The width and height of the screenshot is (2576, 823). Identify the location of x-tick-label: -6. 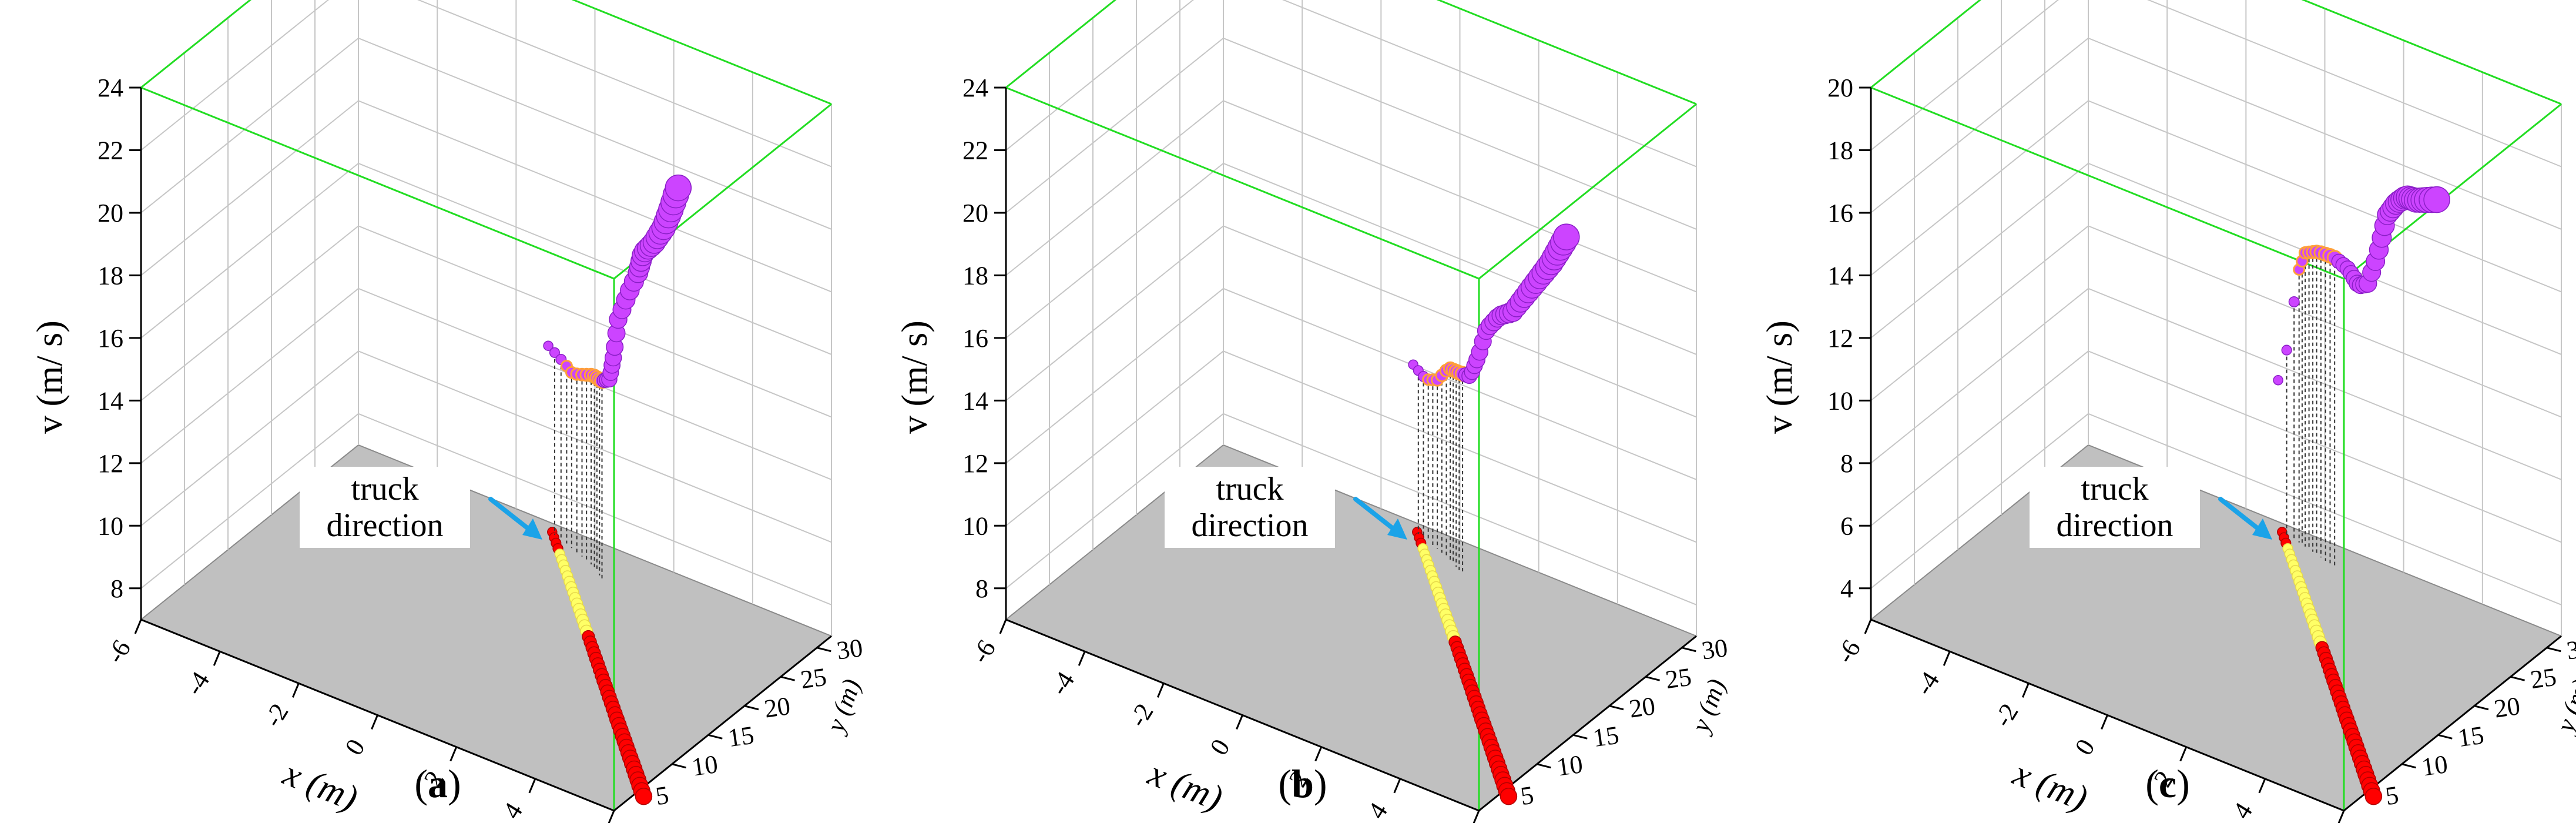
(1848, 651).